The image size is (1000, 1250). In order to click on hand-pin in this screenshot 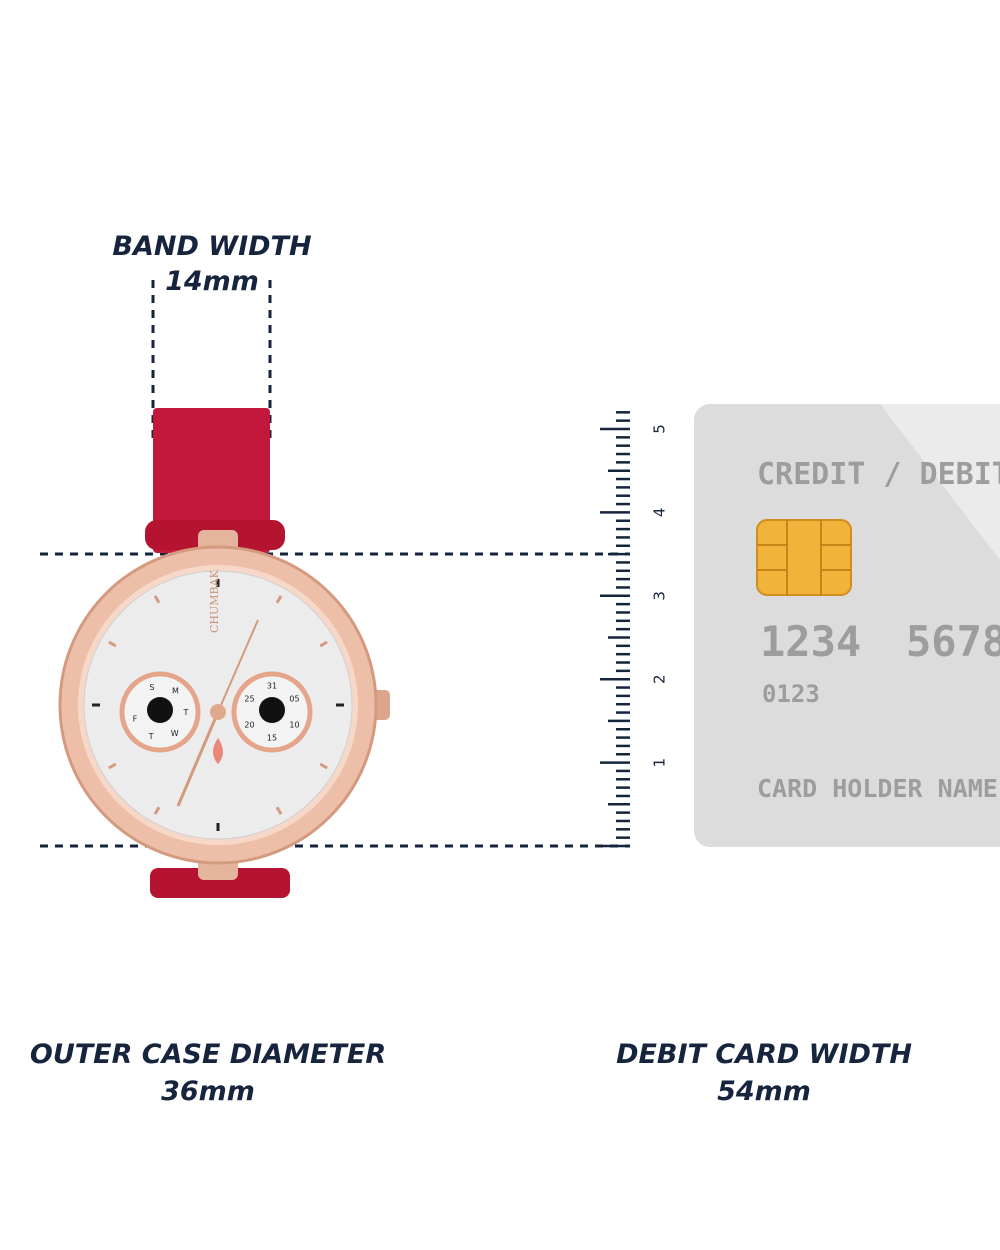, I will do `click(218, 712)`.